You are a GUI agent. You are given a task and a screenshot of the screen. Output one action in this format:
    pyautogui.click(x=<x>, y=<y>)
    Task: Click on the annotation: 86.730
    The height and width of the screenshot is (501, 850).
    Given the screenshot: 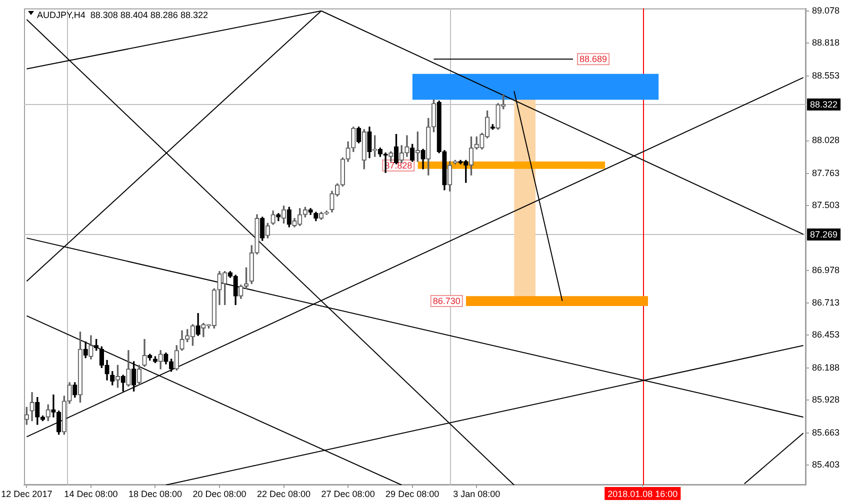 What is the action you would take?
    pyautogui.click(x=446, y=301)
    